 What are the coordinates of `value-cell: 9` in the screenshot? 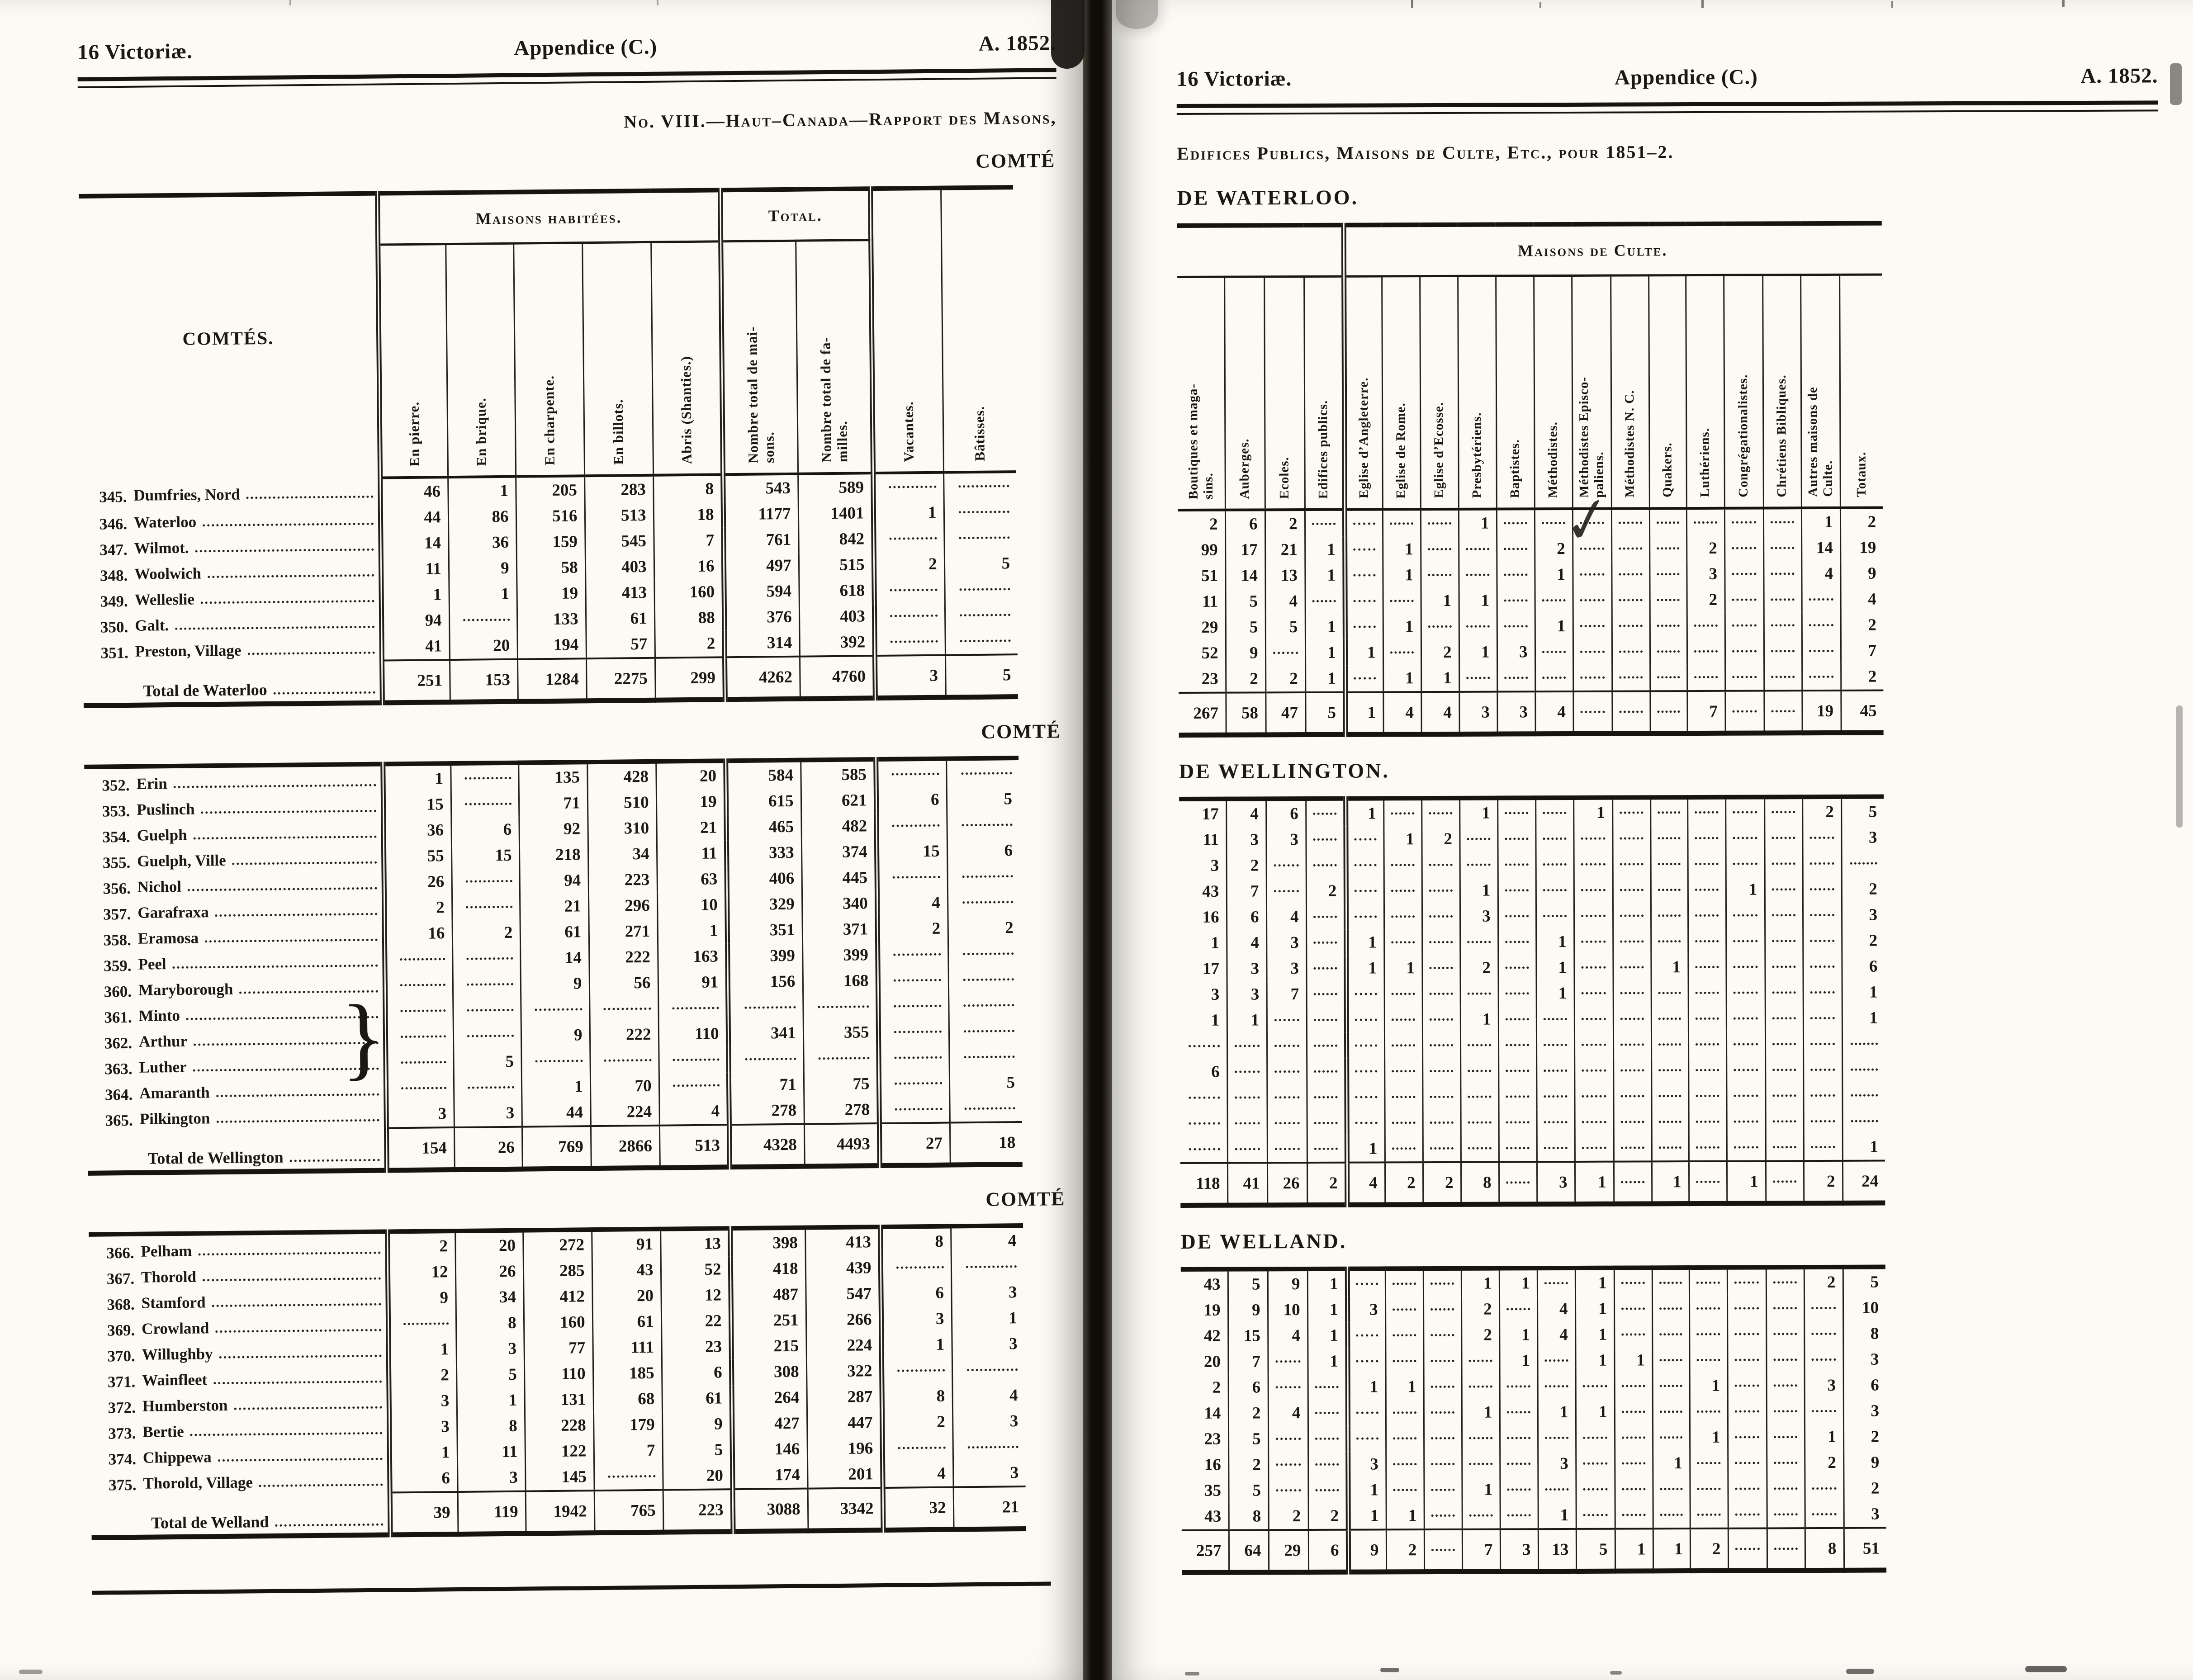 It's located at (697, 1424).